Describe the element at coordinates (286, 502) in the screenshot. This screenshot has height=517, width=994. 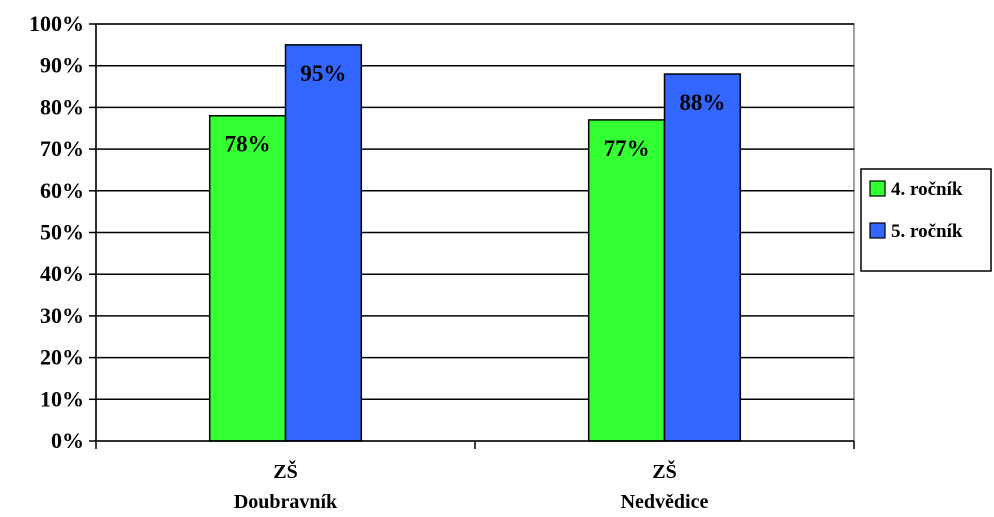
I see `x-category-label: Doubravník` at that location.